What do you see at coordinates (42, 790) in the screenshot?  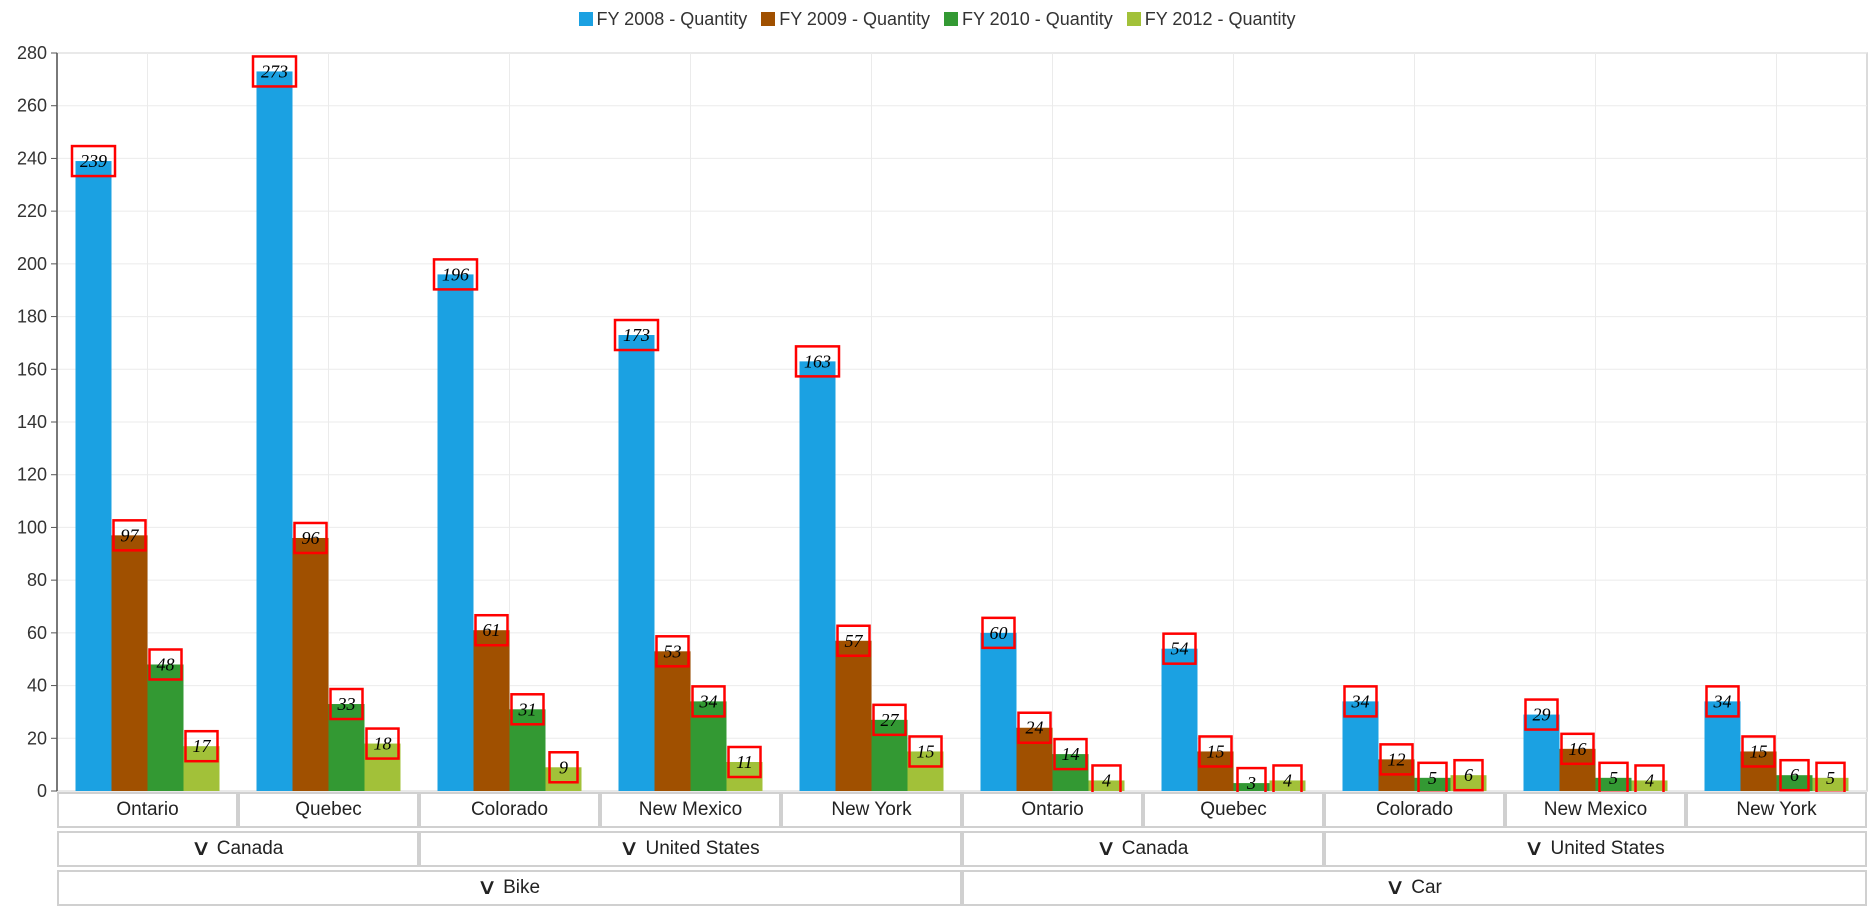 I see `y-tick-label: 0` at bounding box center [42, 790].